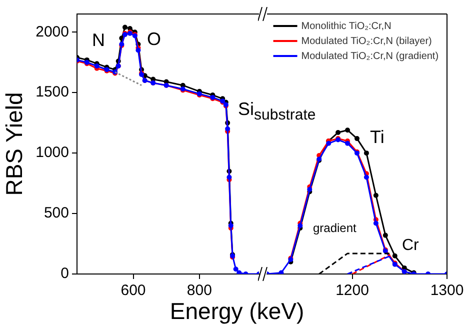  I want to click on y-tick-label: 500, so click(56, 213).